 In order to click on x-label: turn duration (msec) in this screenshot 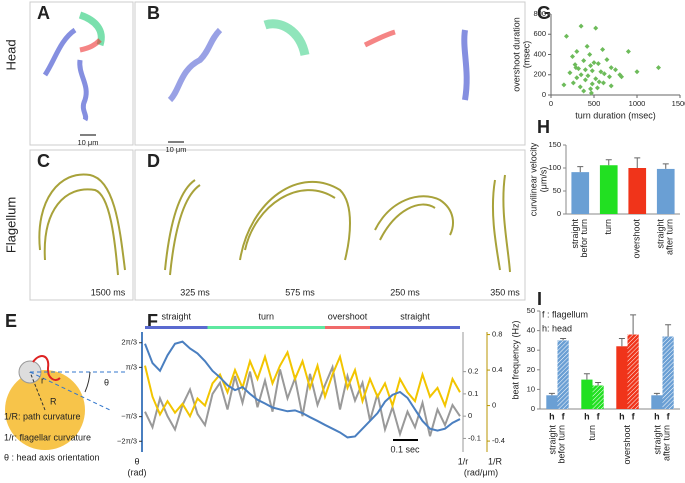, I will do `click(615, 115)`.